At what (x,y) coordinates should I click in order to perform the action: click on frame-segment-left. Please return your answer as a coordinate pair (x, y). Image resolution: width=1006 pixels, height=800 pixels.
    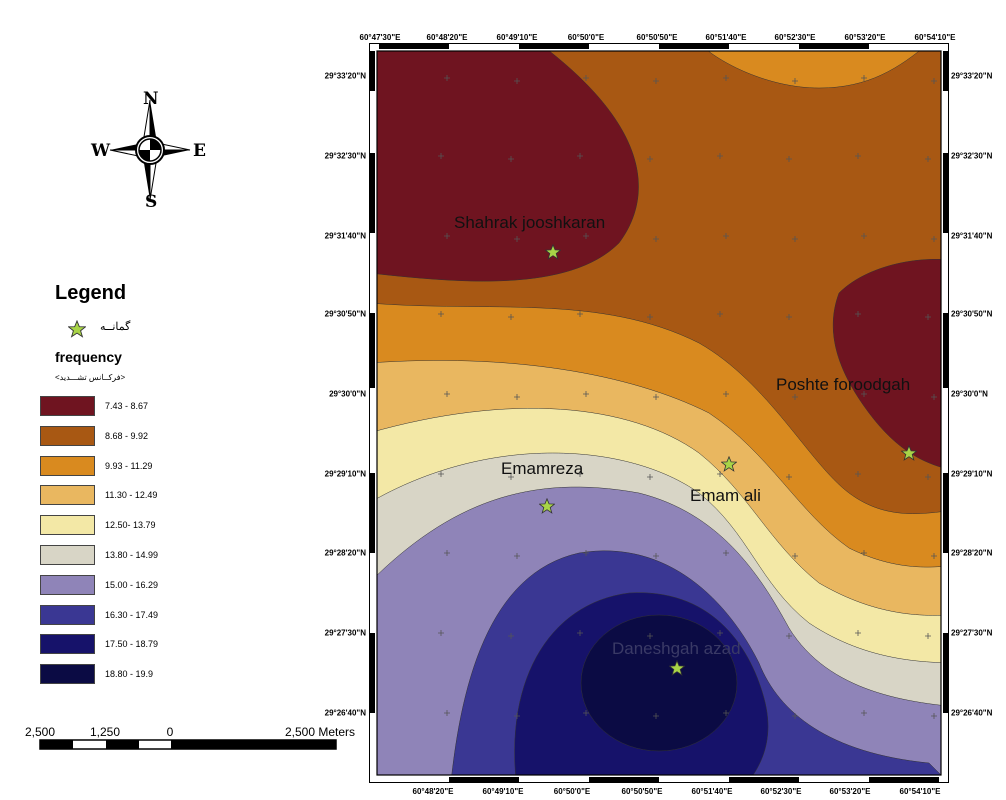
    Looking at the image, I should click on (372, 193).